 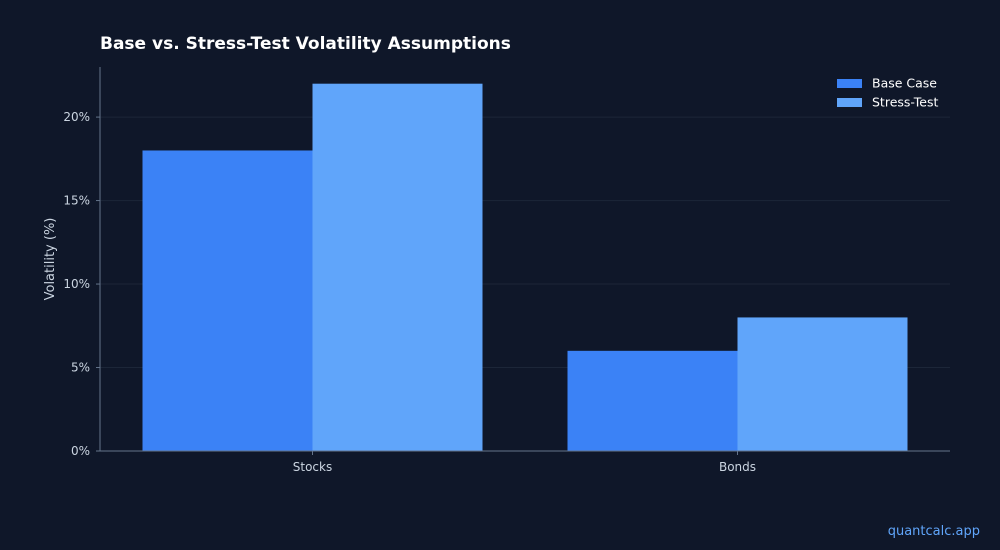 I want to click on x-ticks: Stocks Bonds, so click(x=524, y=462).